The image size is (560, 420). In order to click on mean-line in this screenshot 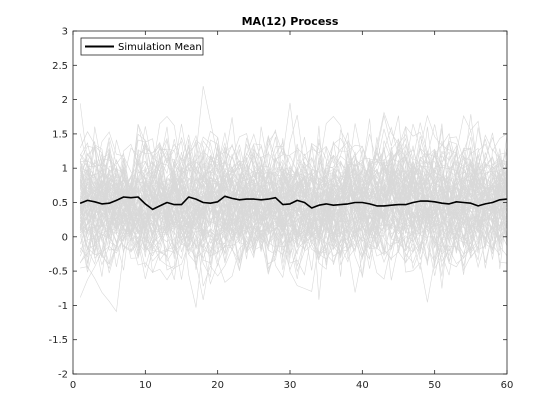, I will do `click(293, 203)`.